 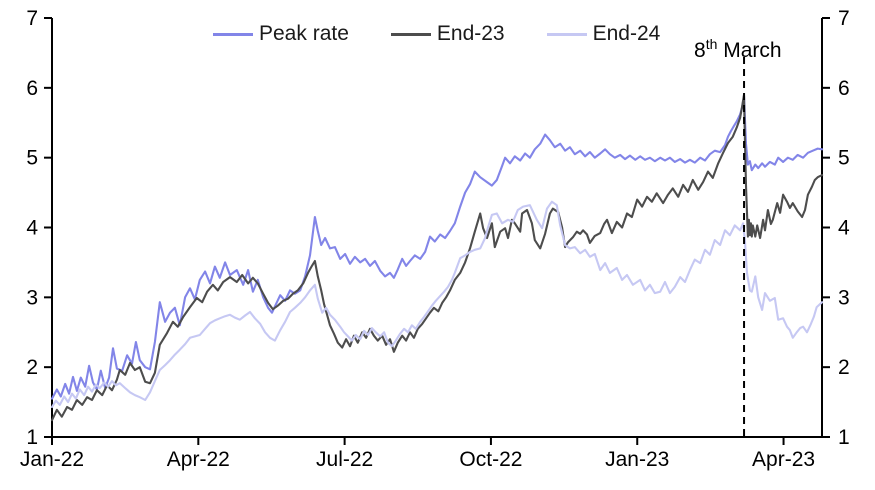 What do you see at coordinates (344, 459) in the screenshot?
I see `x-axis-label: Jul-22` at bounding box center [344, 459].